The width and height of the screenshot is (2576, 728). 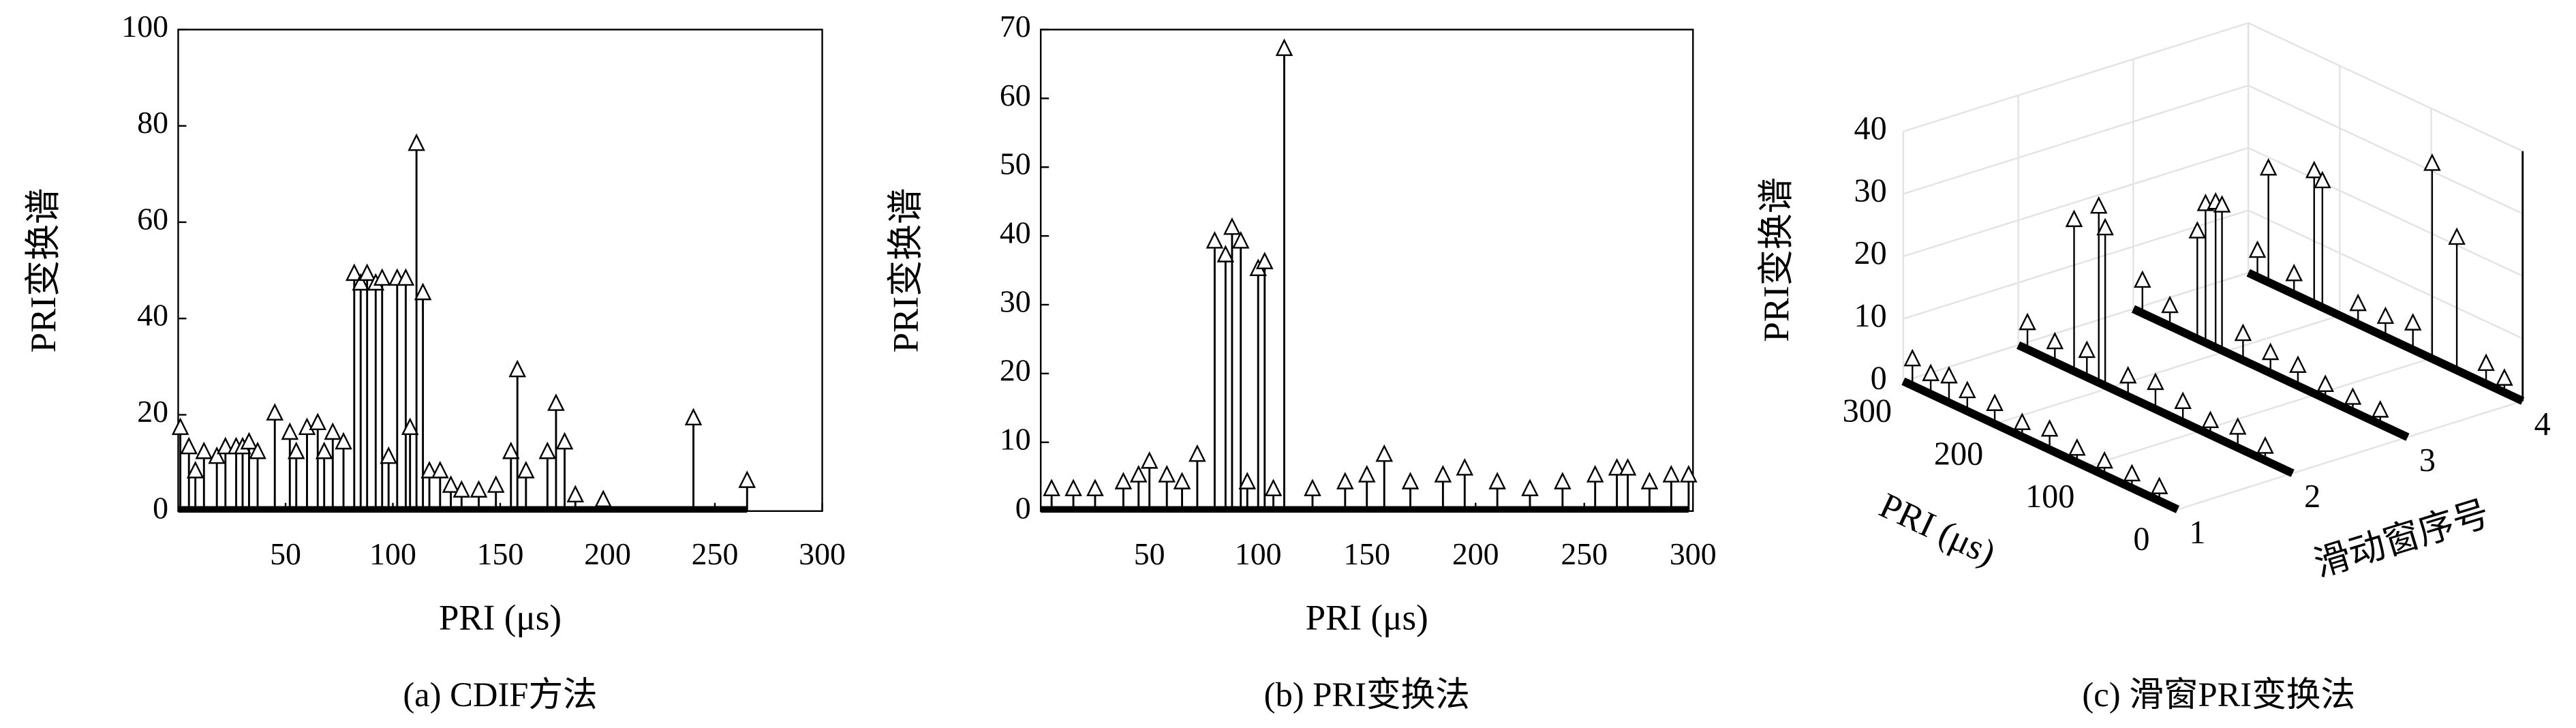 What do you see at coordinates (1776, 259) in the screenshot?
I see `z-axis-label: PRI变换谱` at bounding box center [1776, 259].